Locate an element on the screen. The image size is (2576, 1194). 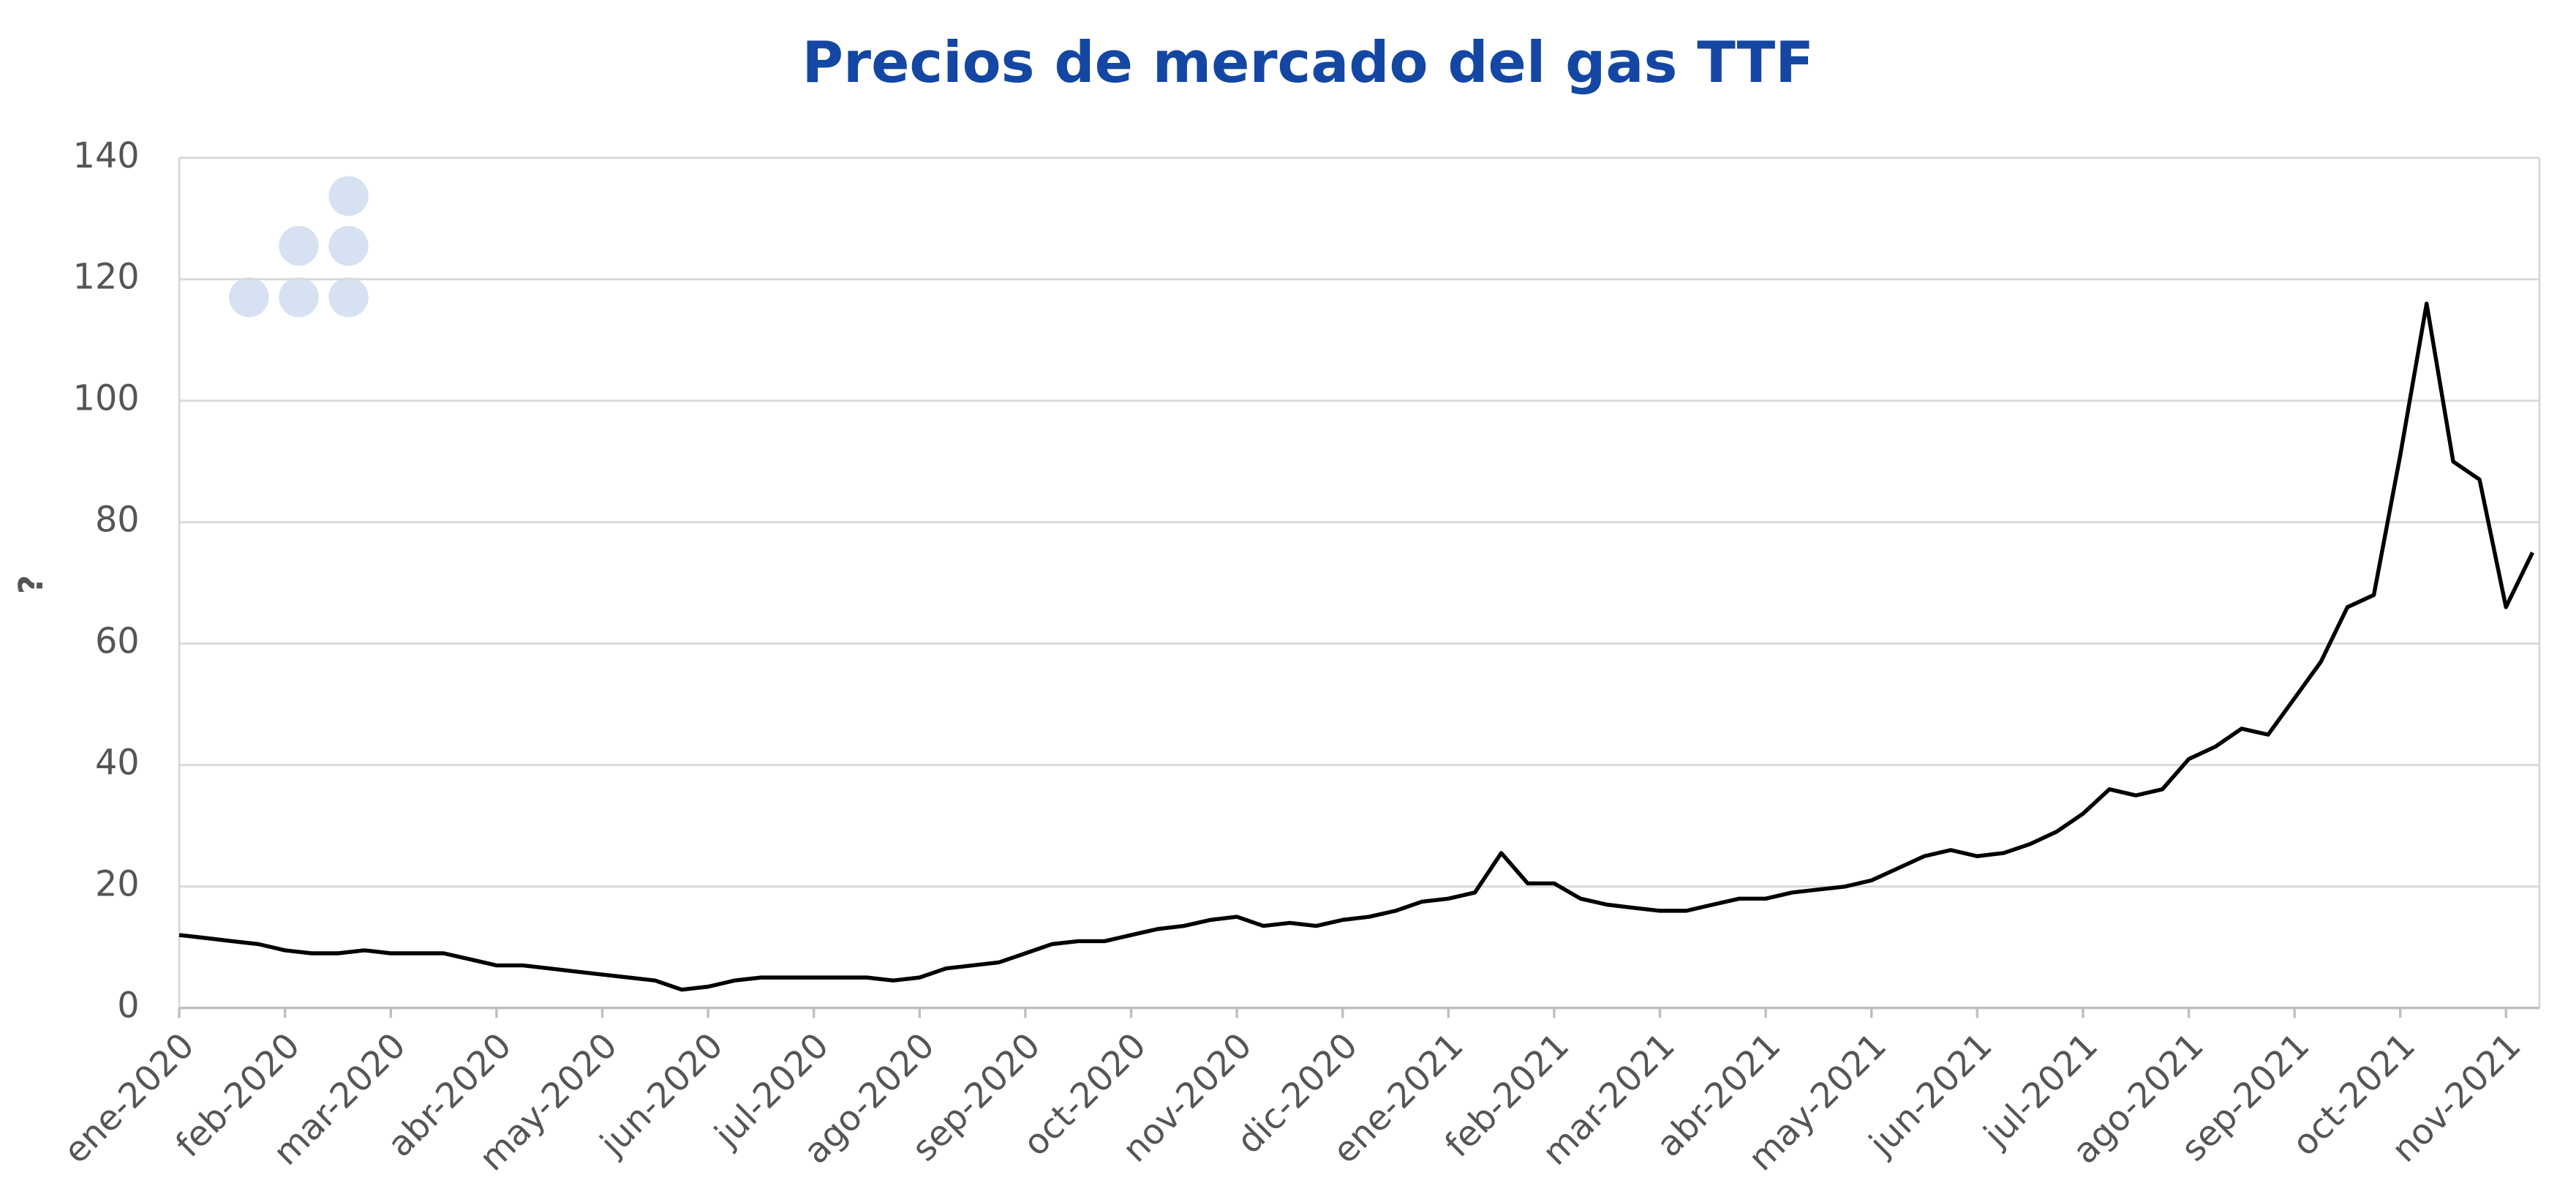
y-tick-label: 80 is located at coordinates (117, 520).